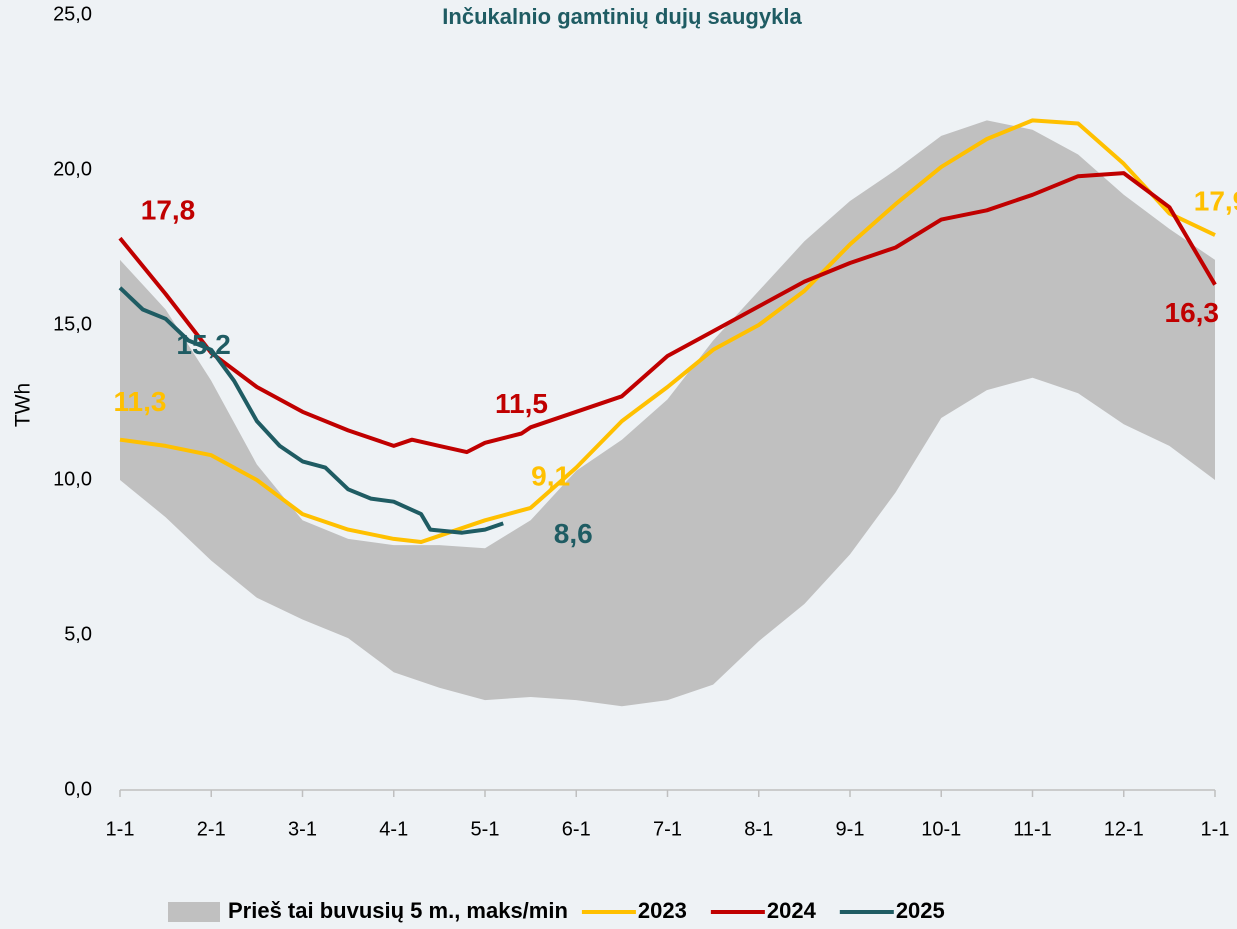 The width and height of the screenshot is (1237, 929). Describe the element at coordinates (398, 910) in the screenshot. I see `legend-label: Prieš tai buvusių 5 m., maks/min` at that location.